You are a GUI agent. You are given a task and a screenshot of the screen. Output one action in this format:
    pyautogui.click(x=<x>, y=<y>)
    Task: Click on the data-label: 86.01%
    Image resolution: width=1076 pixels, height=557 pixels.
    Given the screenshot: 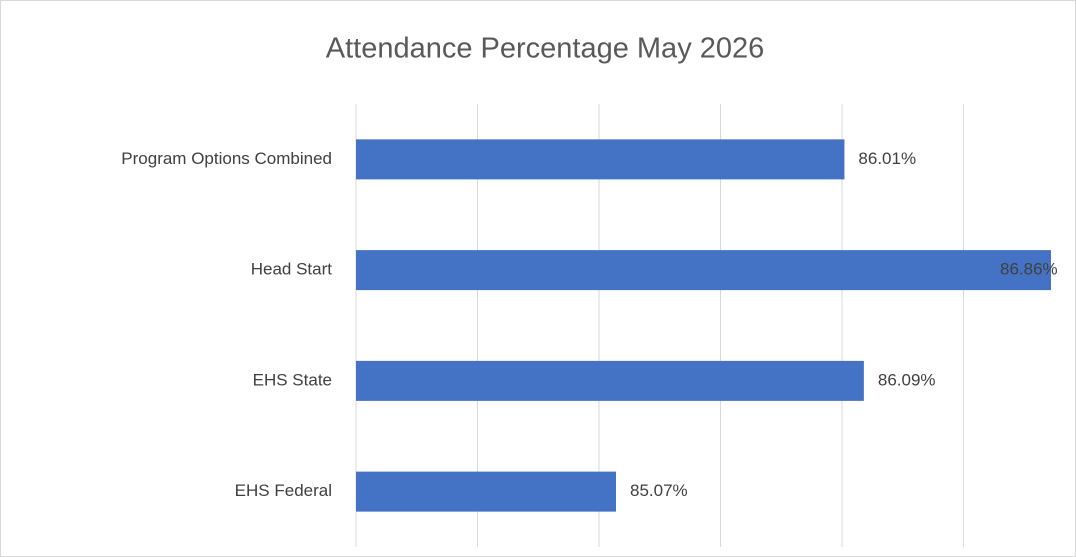 What is the action you would take?
    pyautogui.click(x=887, y=158)
    